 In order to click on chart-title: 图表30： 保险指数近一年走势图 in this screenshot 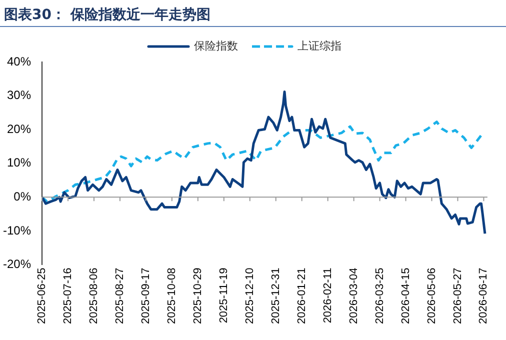, I will do `click(253, 13)`.